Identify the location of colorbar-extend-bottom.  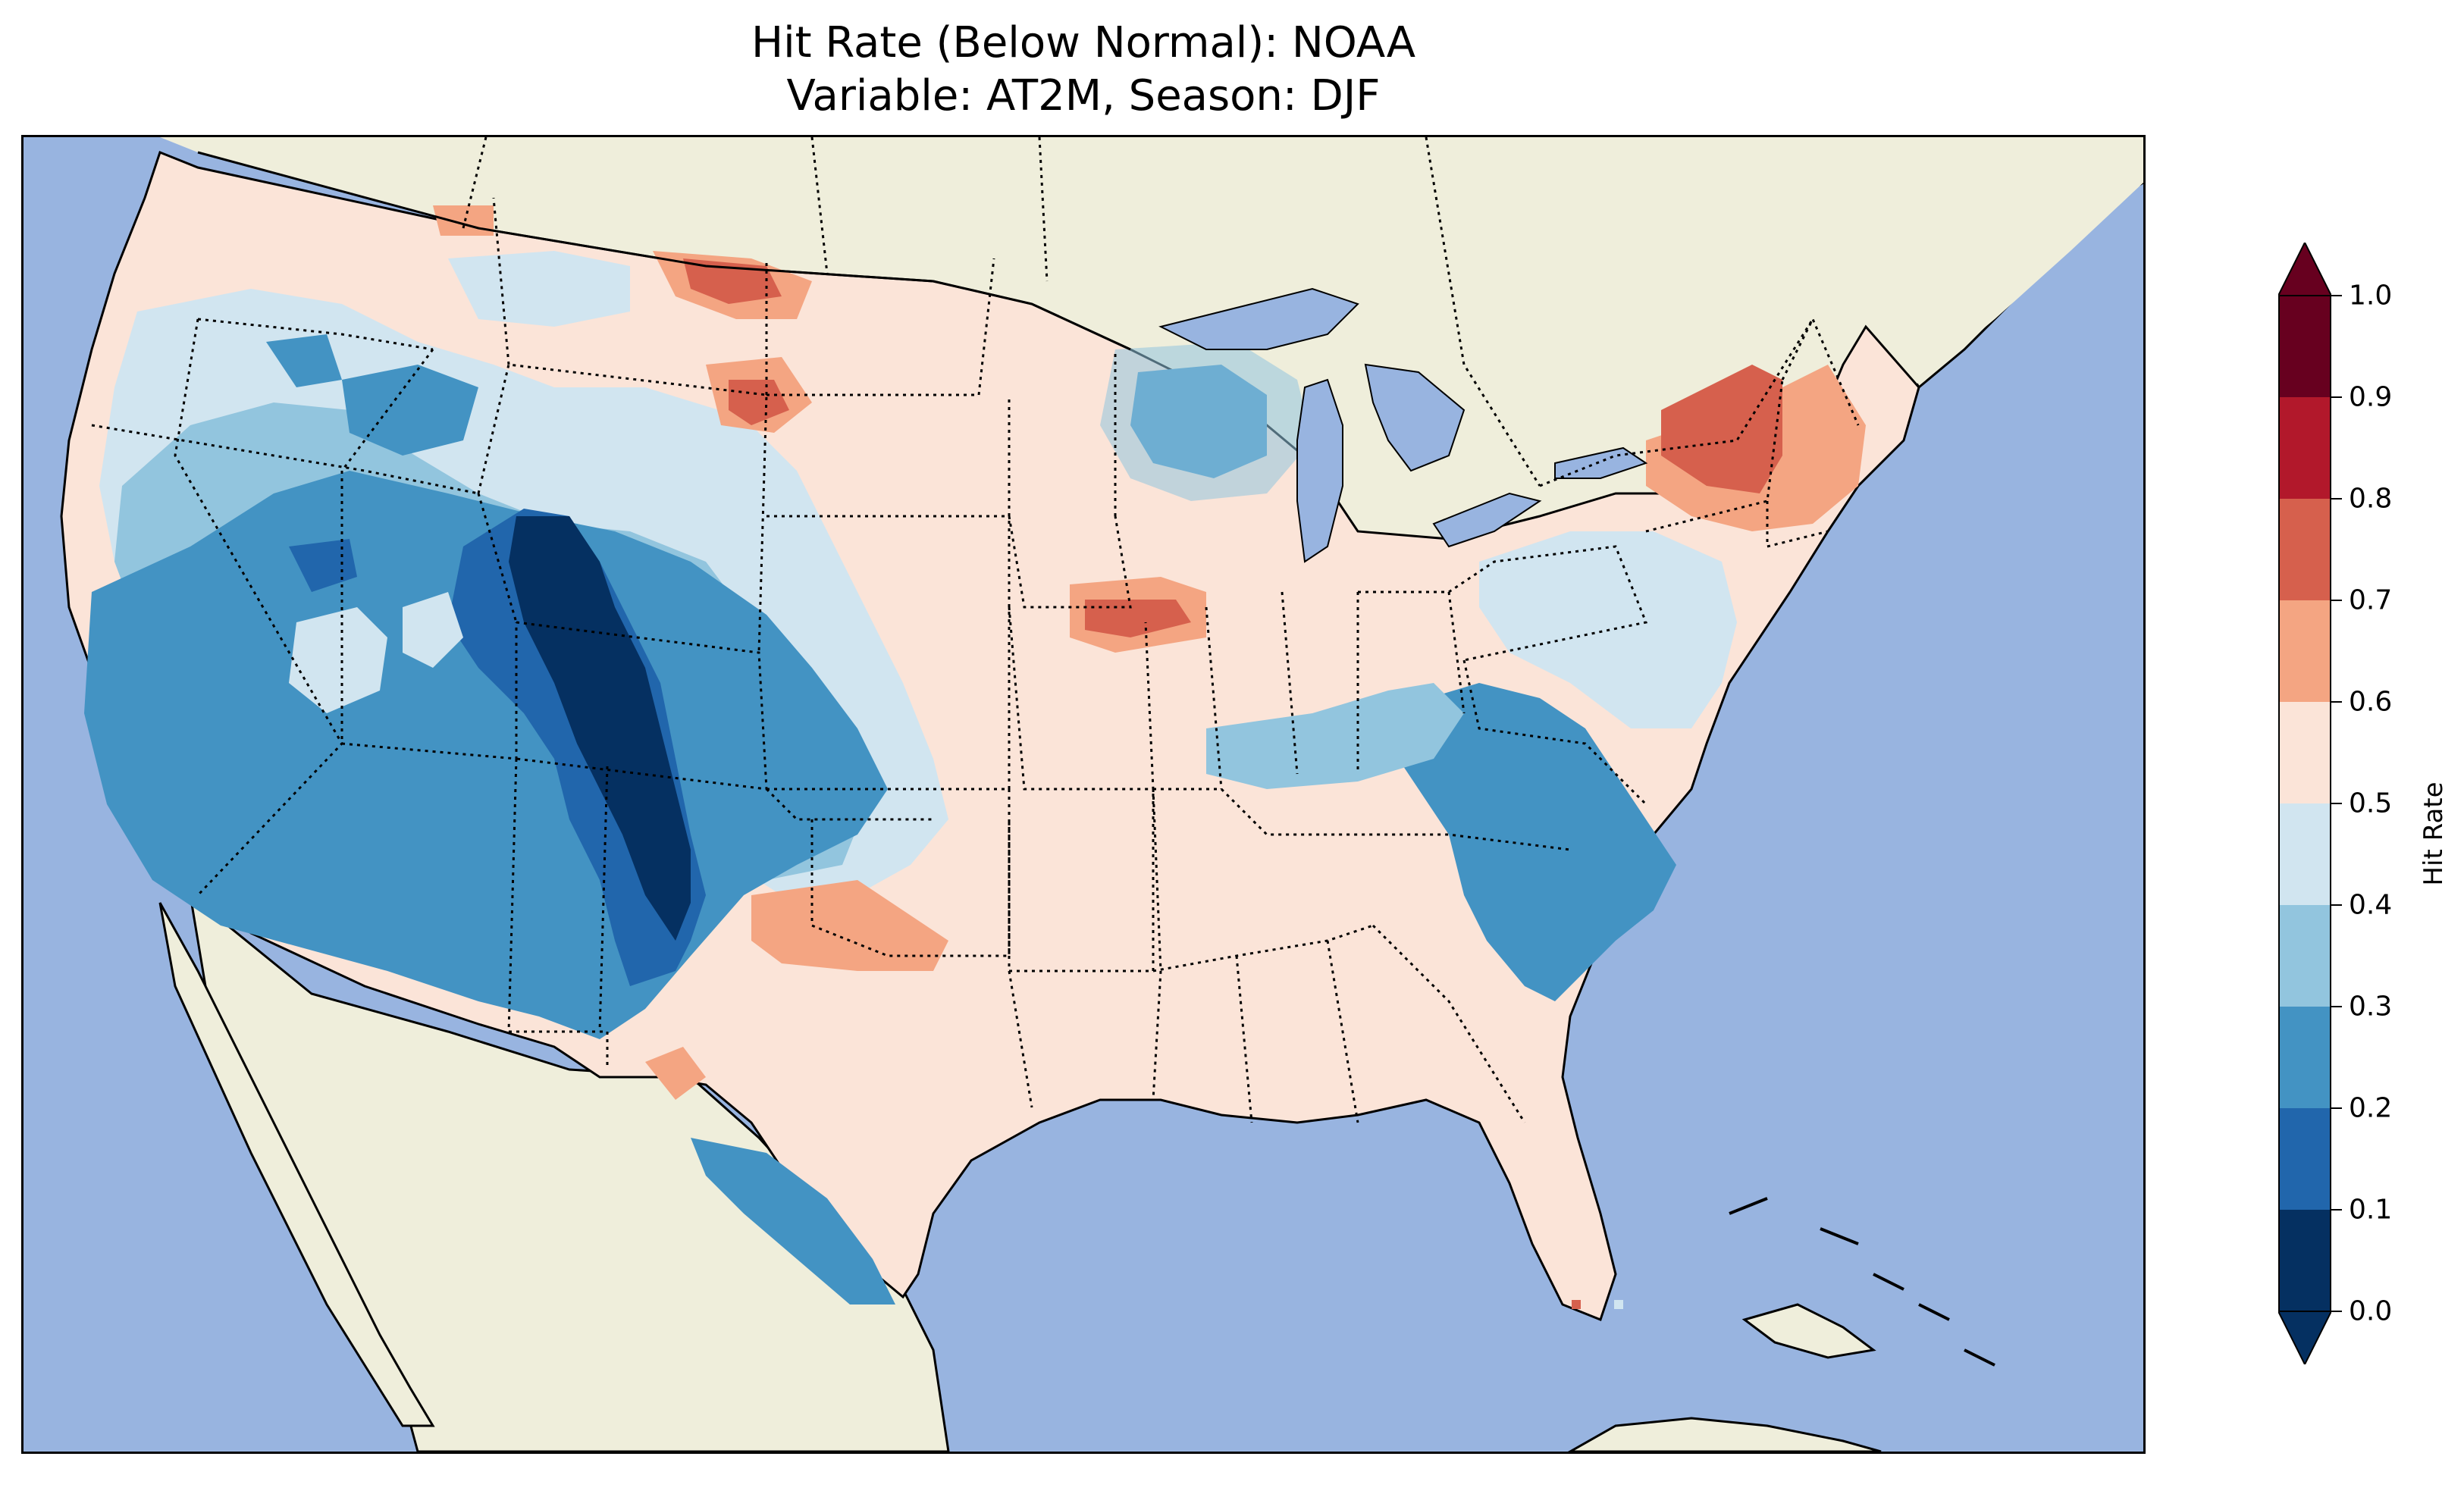
(2304, 1337).